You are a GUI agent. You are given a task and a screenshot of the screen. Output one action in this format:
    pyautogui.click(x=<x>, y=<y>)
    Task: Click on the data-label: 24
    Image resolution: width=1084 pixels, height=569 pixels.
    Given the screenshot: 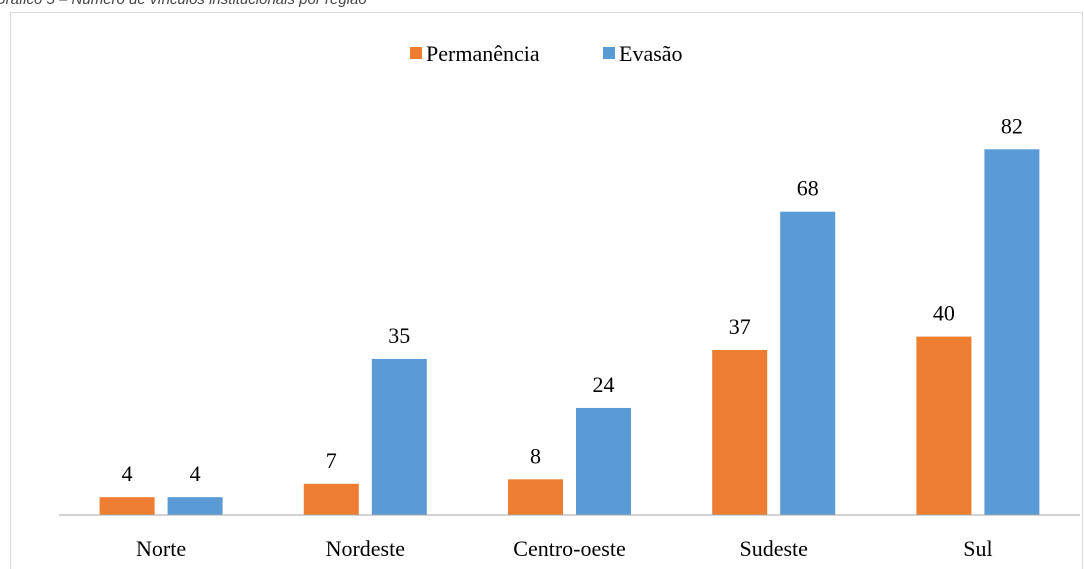 What is the action you would take?
    pyautogui.click(x=604, y=384)
    